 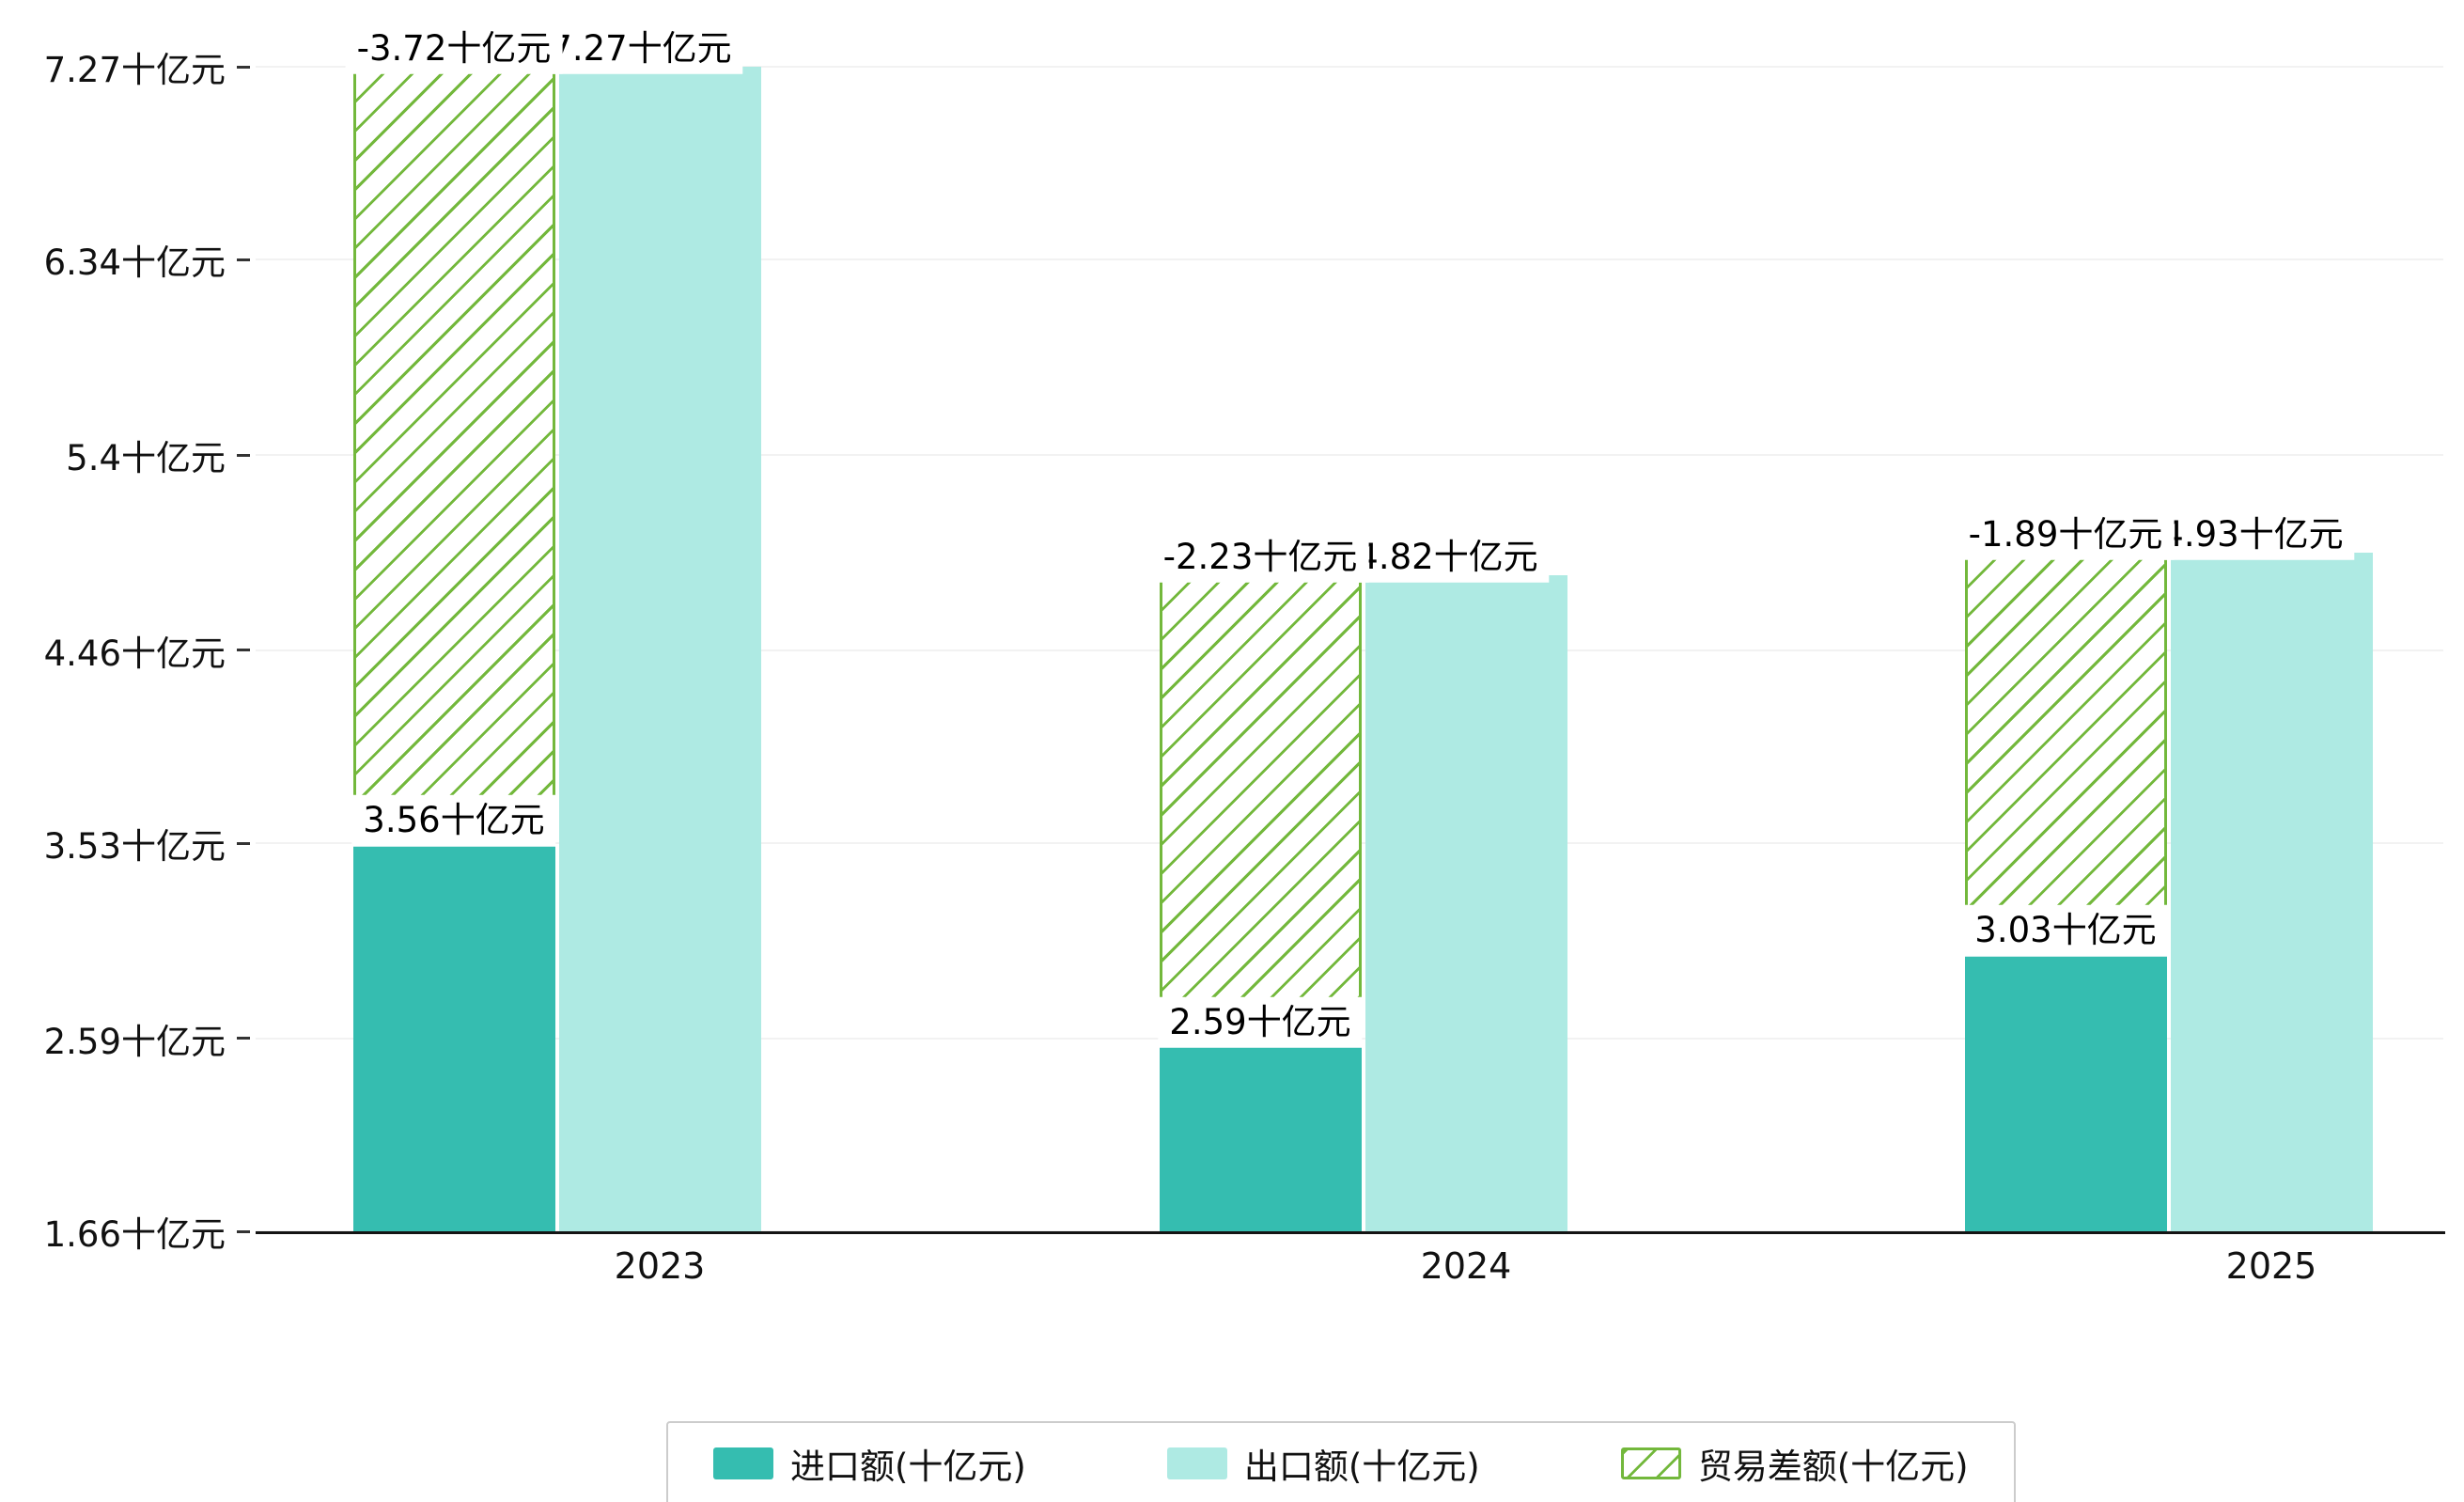 I want to click on legend-series-label: 出口额(十亿元), so click(x=1361, y=1467).